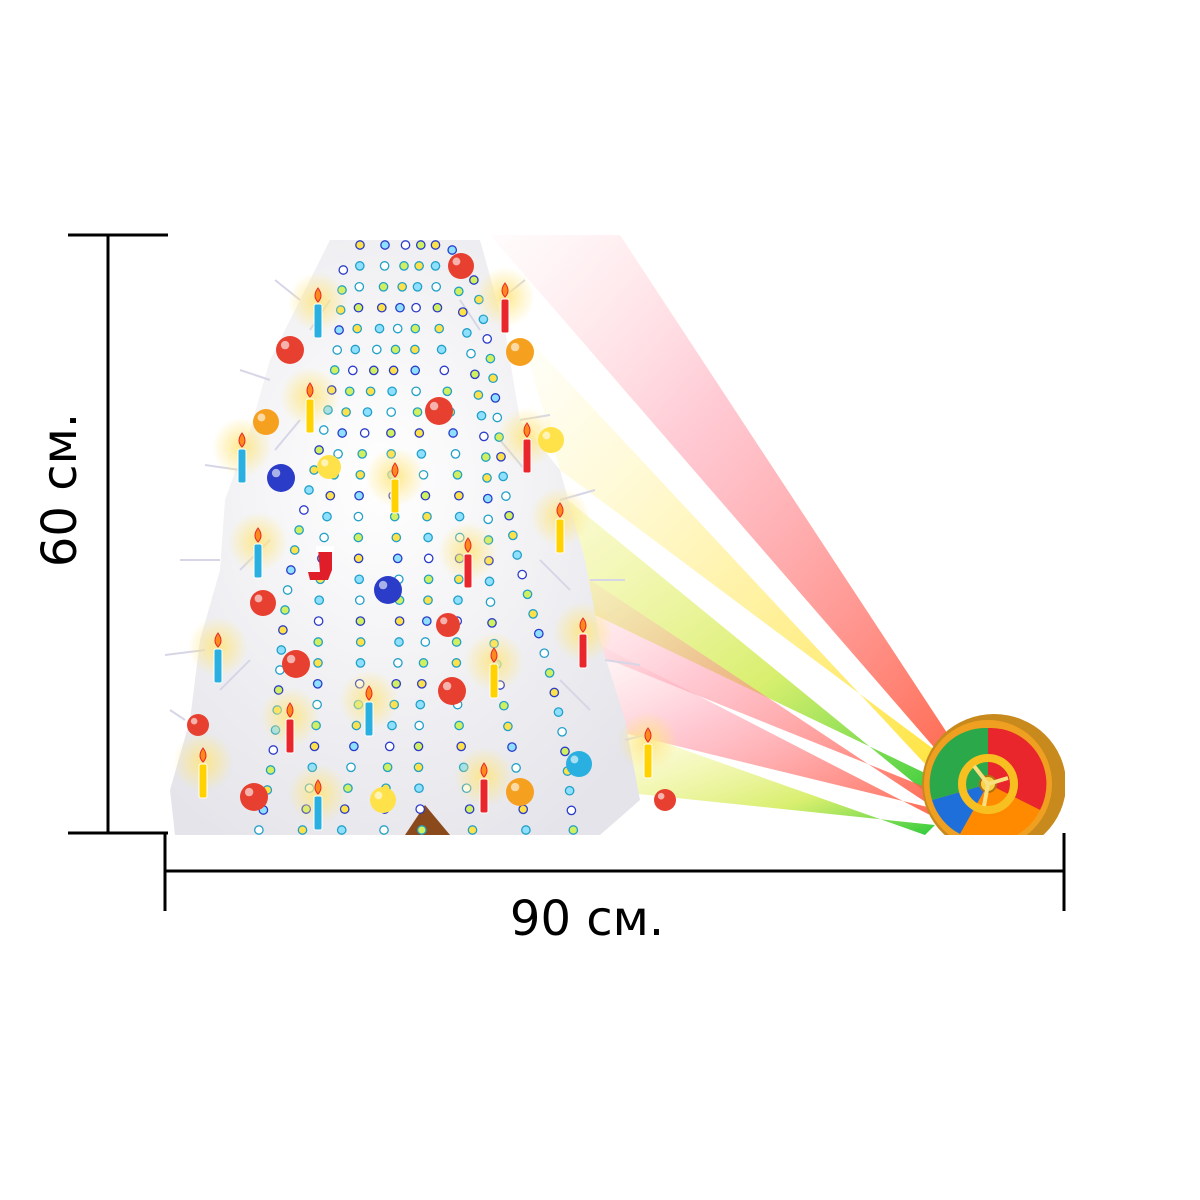  I want to click on stocking-ornament, so click(321, 563).